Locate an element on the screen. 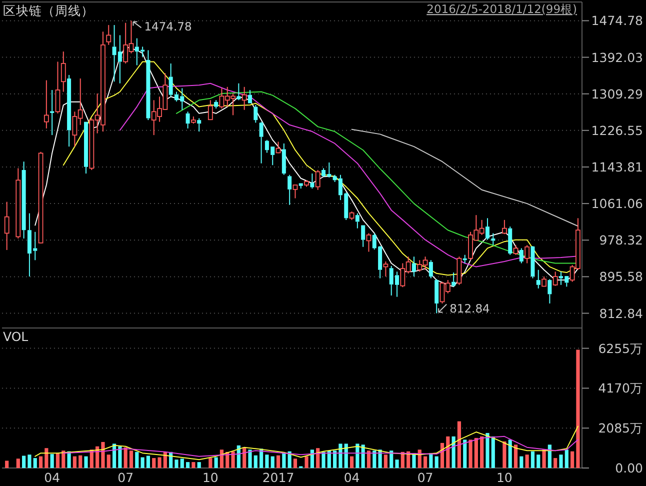  chart-title: 区块链（周线） is located at coordinates (48, 10).